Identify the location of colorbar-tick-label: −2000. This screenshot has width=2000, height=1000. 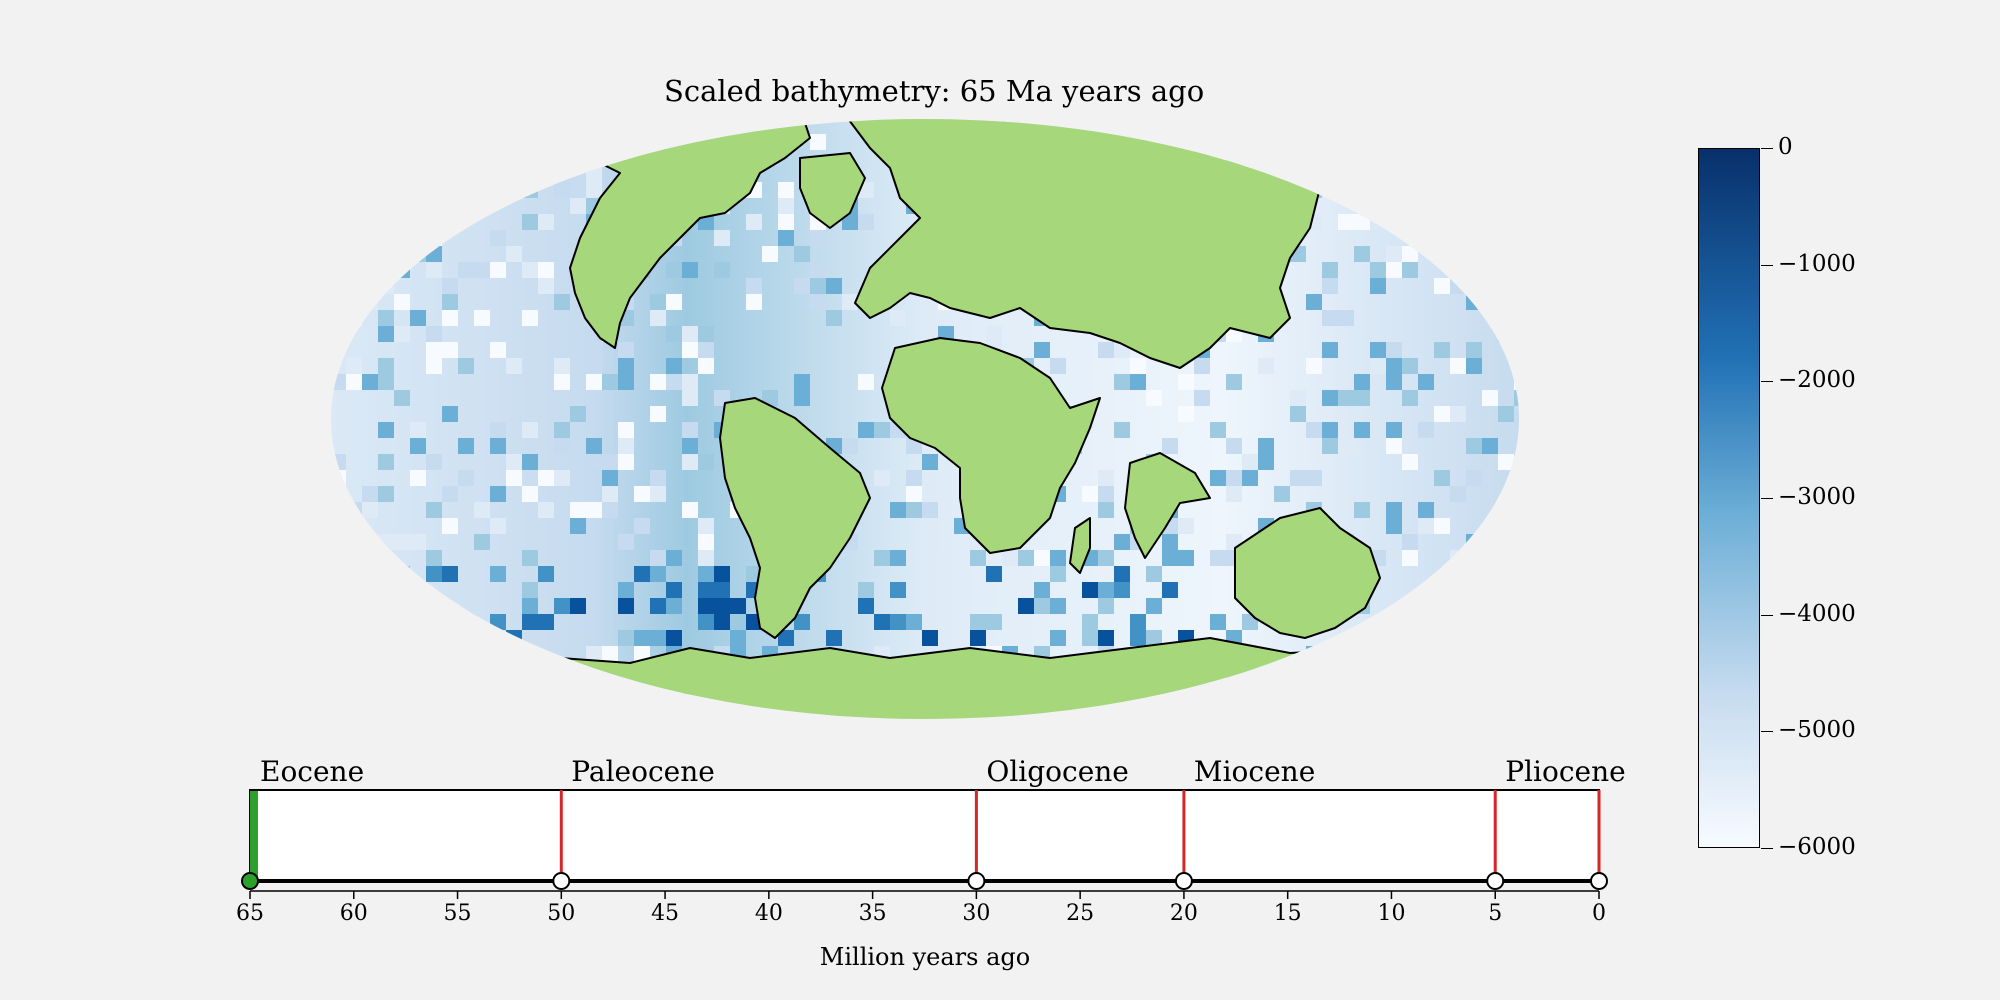
(1817, 380).